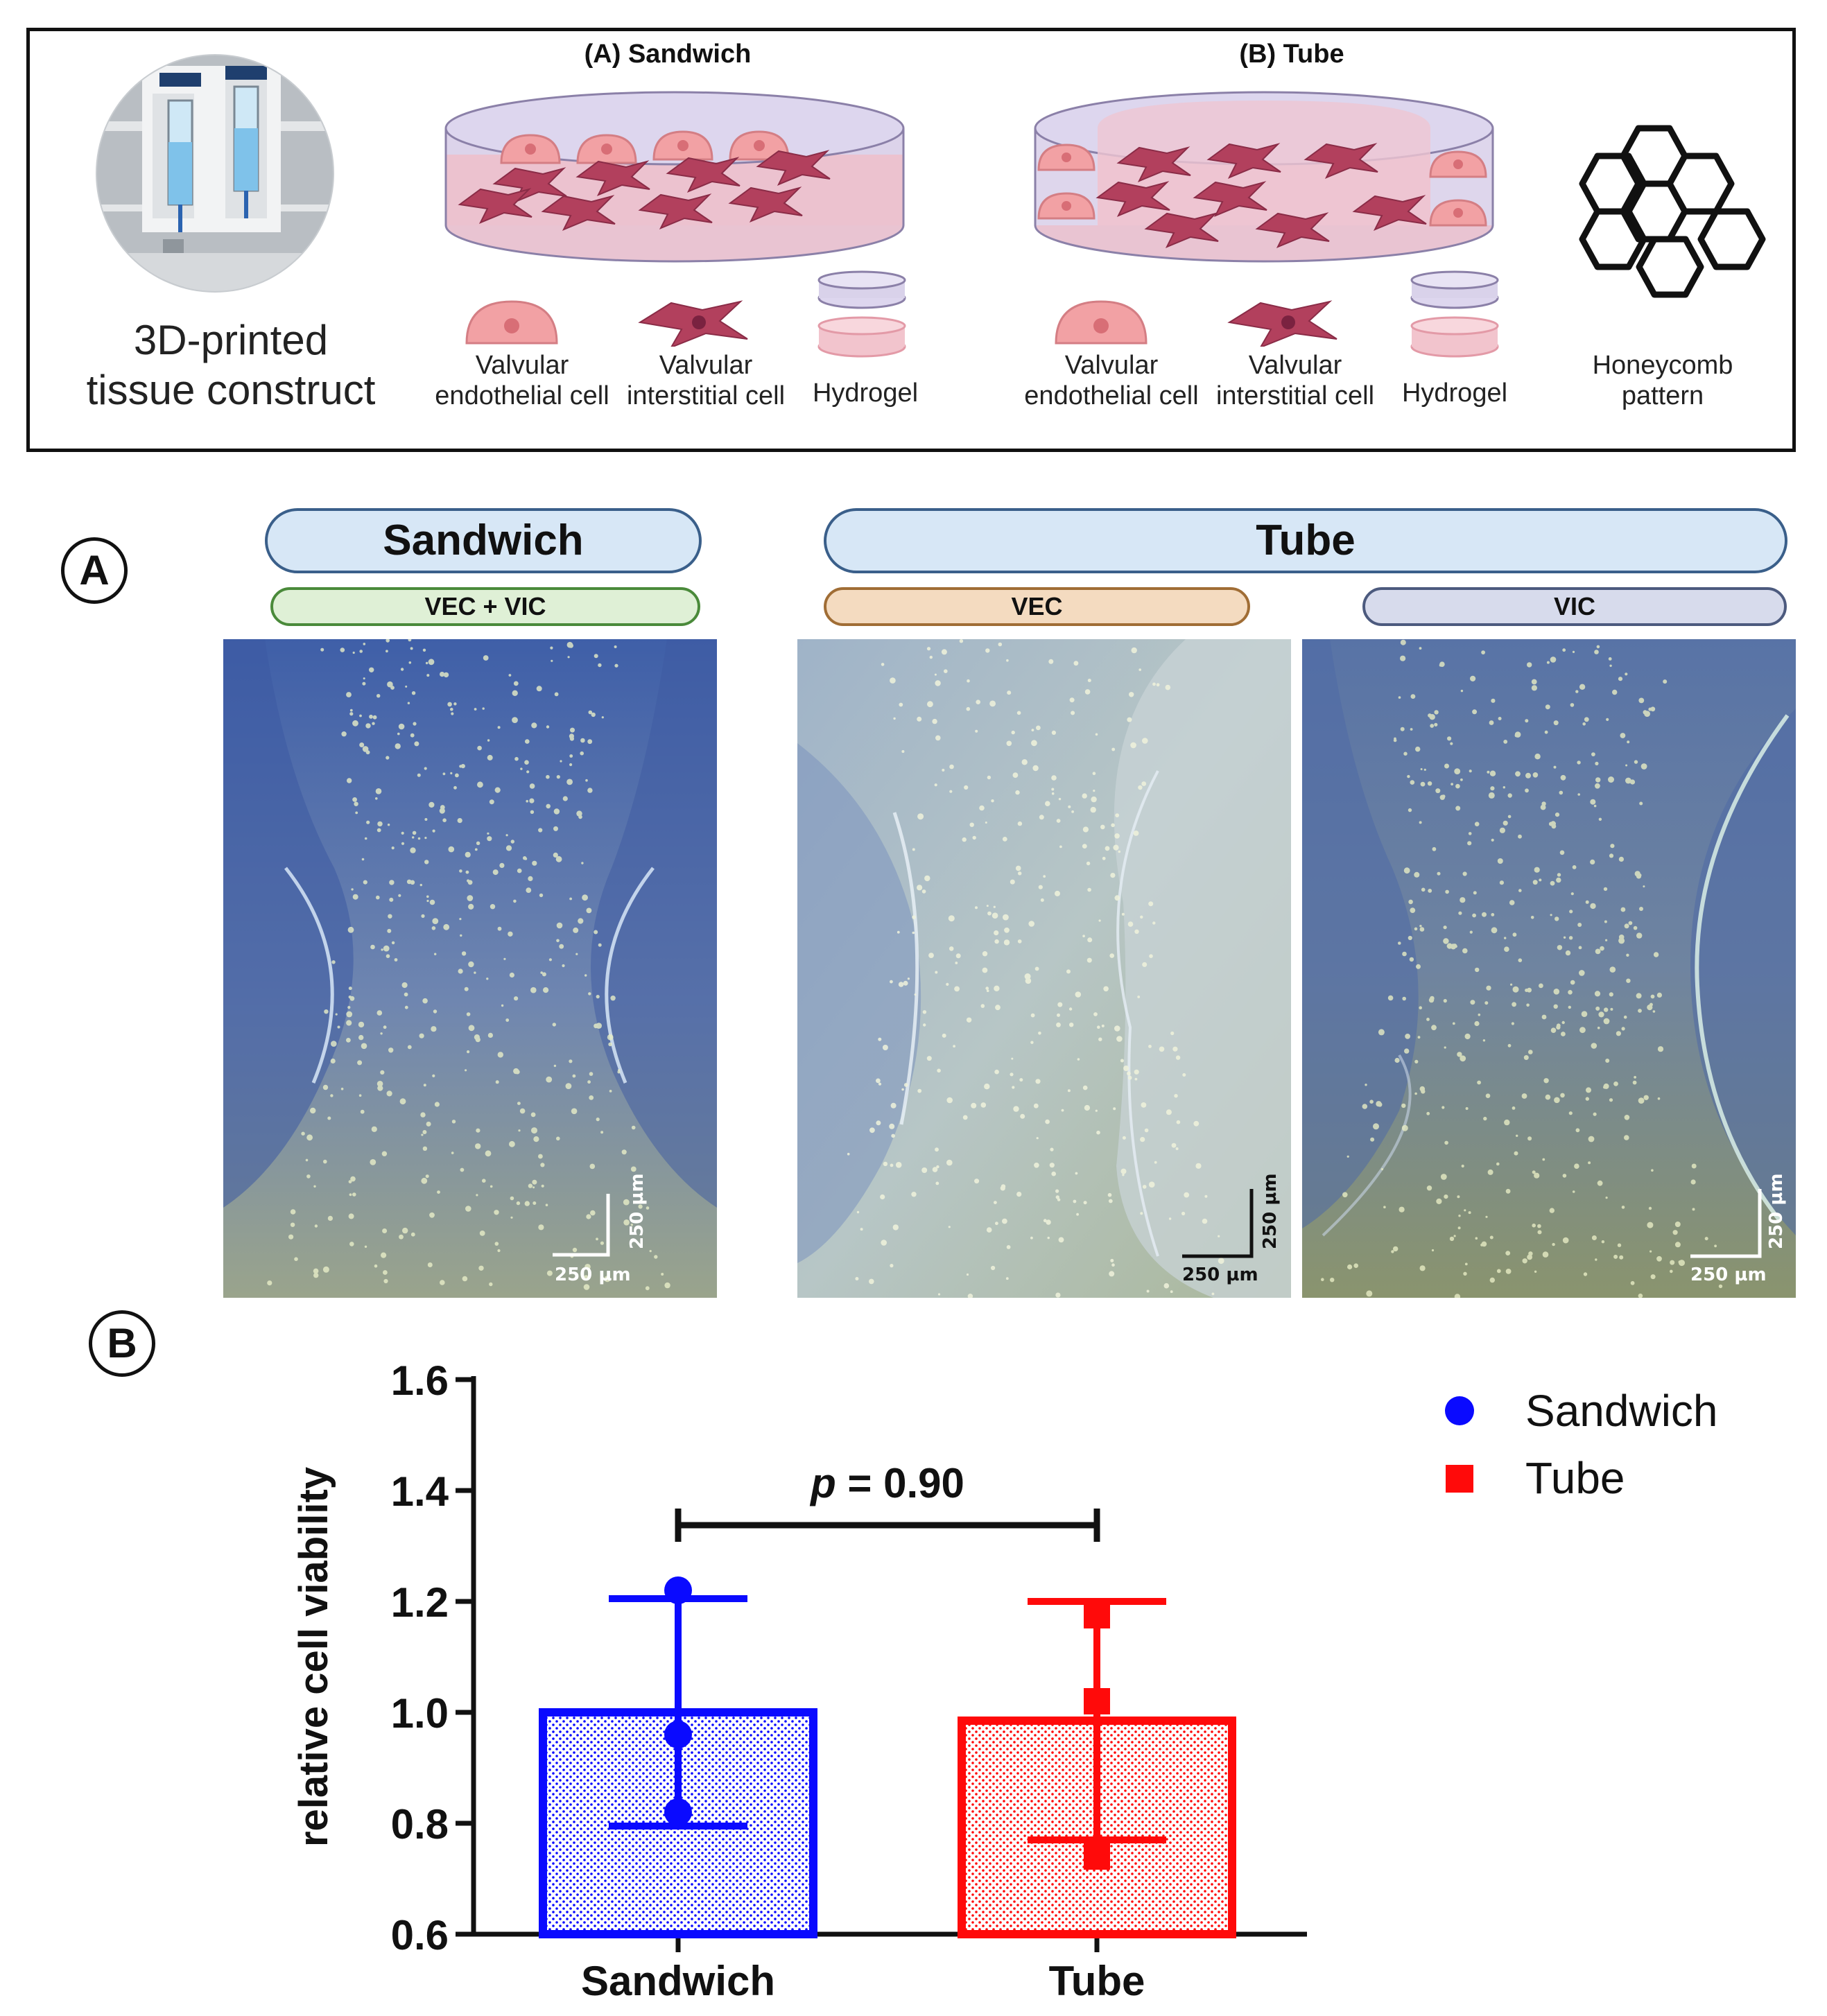  What do you see at coordinates (1111, 381) in the screenshot?
I see `legend-vec-label-tube: Valvular endothelial cell` at bounding box center [1111, 381].